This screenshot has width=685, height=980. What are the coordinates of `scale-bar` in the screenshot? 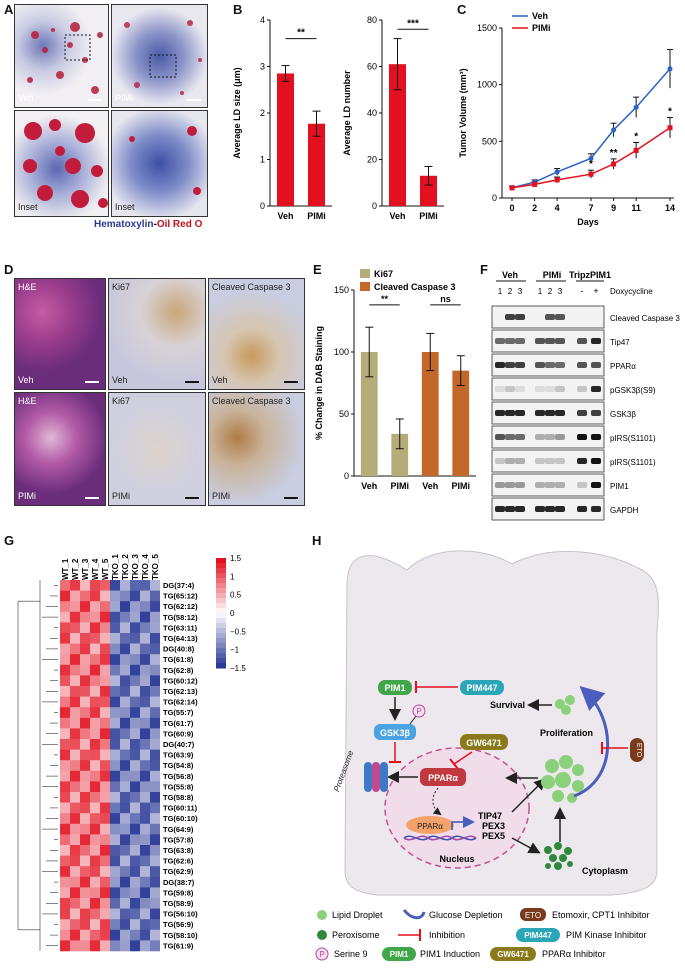 It's located at (291, 382).